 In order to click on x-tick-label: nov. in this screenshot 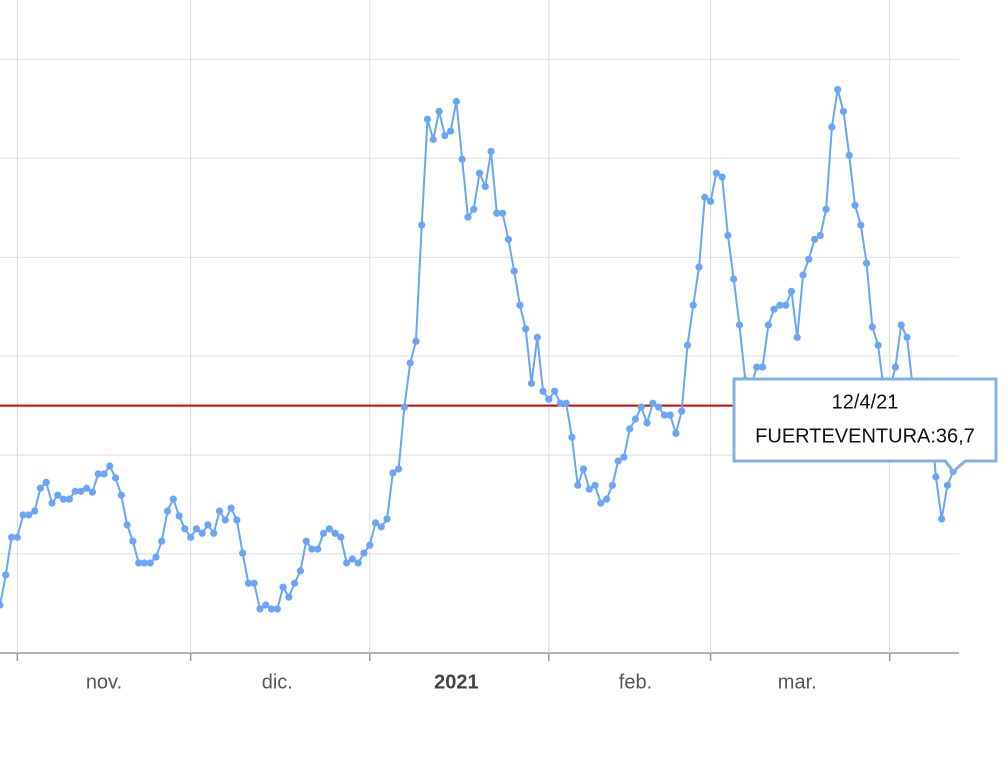, I will do `click(104, 682)`.